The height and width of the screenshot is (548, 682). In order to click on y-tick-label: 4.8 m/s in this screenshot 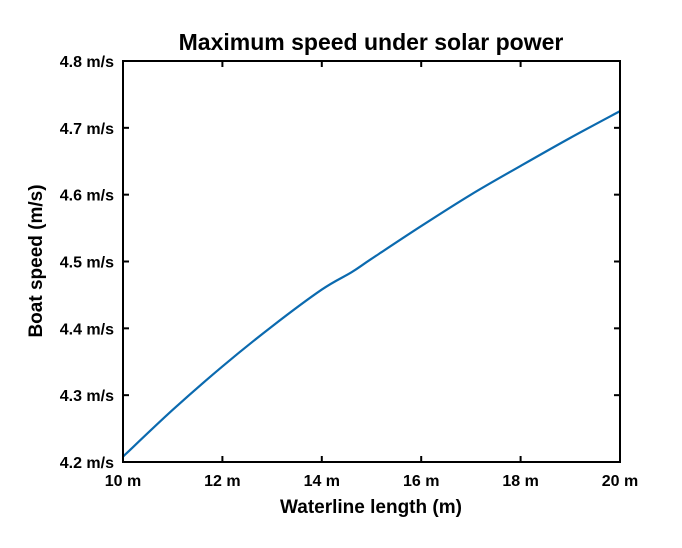, I will do `click(87, 62)`.